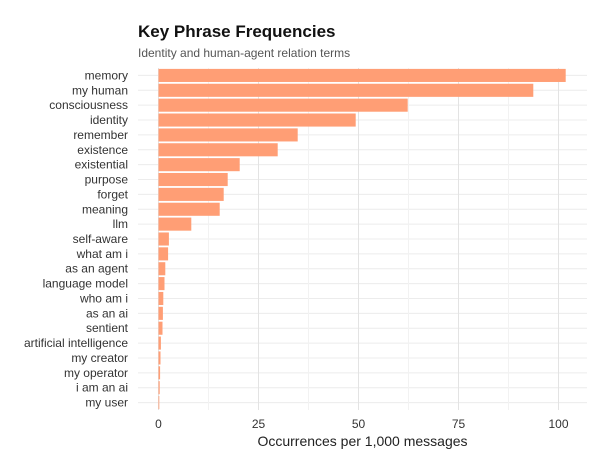 The image size is (600, 449). What do you see at coordinates (102, 388) in the screenshot?
I see `y-tick-label: i am an ai` at bounding box center [102, 388].